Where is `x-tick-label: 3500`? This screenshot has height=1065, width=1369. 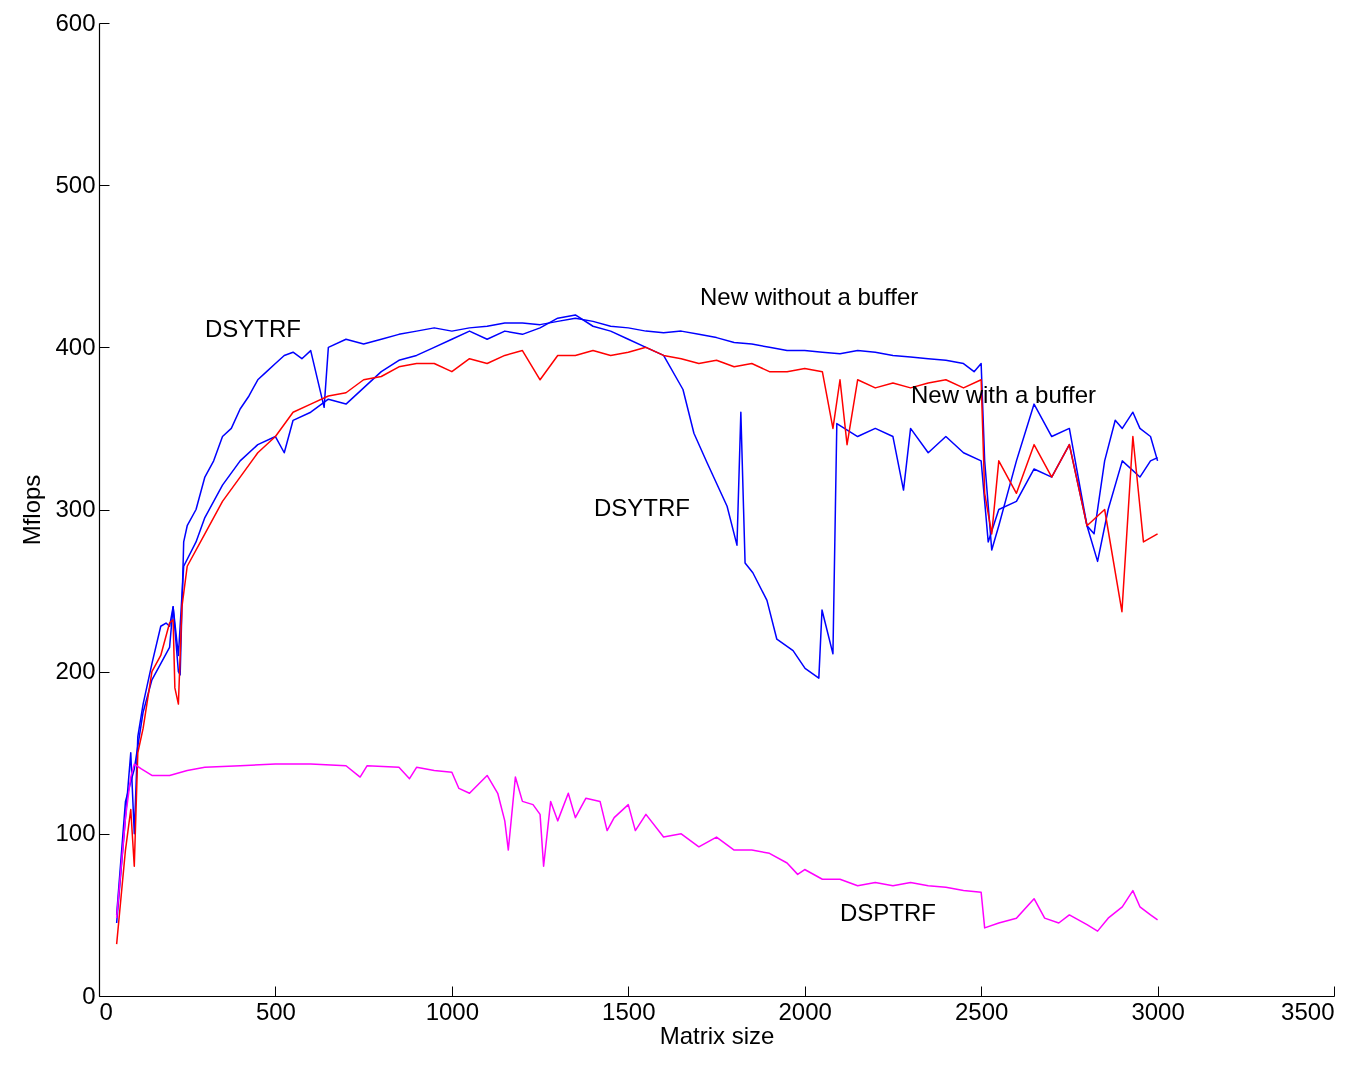
x-tick-label: 3500 is located at coordinates (1308, 1011).